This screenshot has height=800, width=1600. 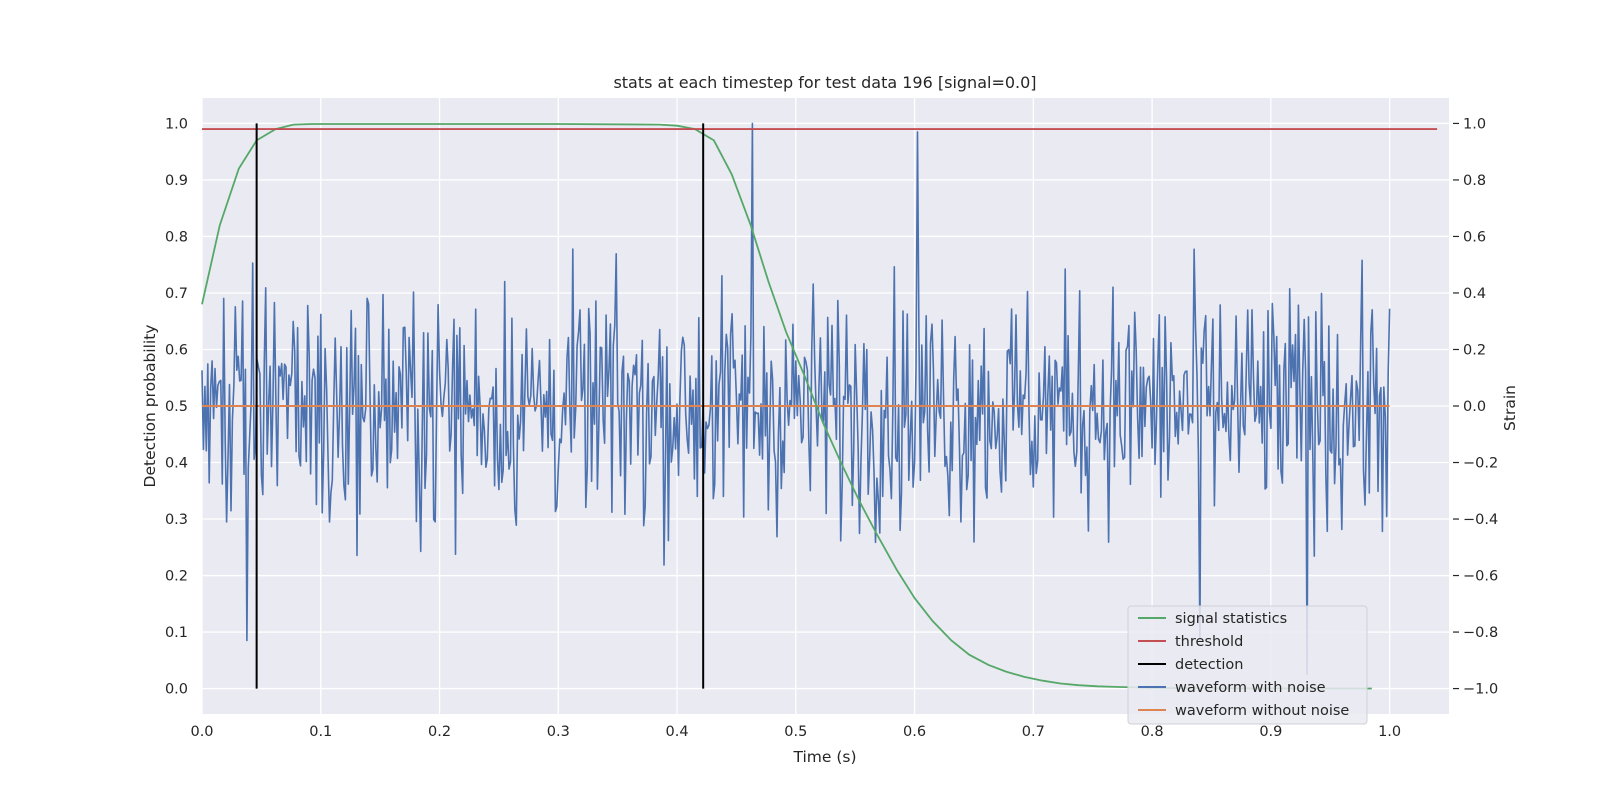 I want to click on y-right-axis-label: Strain, so click(x=1510, y=408).